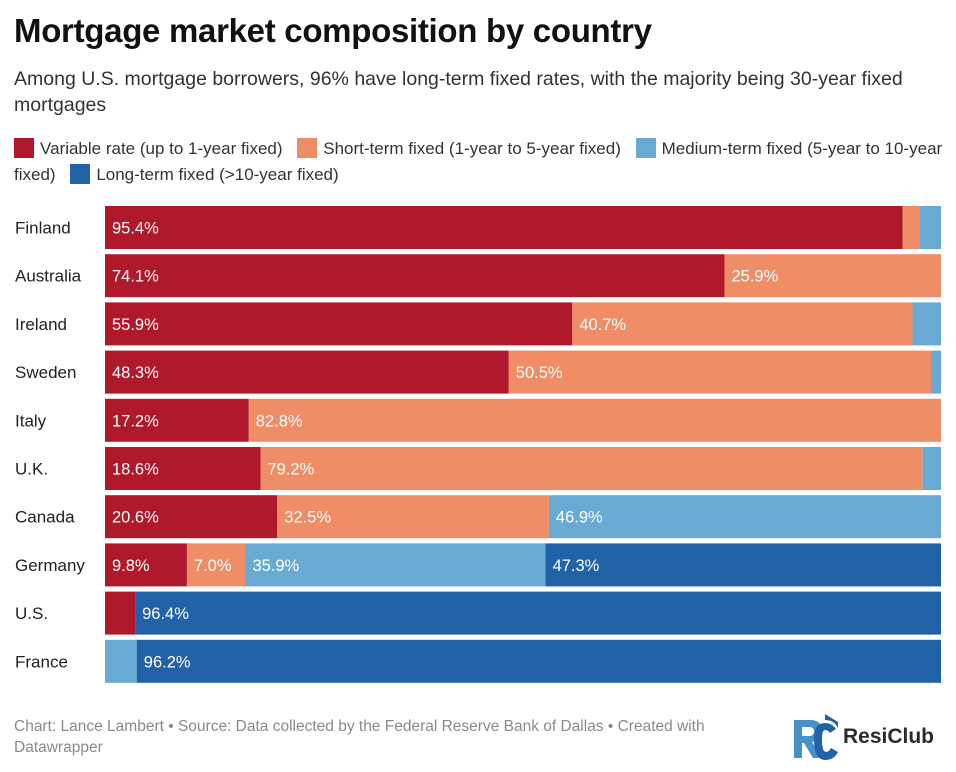 Image resolution: width=956 pixels, height=772 pixels. I want to click on legend-item-variable: Variable rate (up to 1-year fixed), so click(148, 148).